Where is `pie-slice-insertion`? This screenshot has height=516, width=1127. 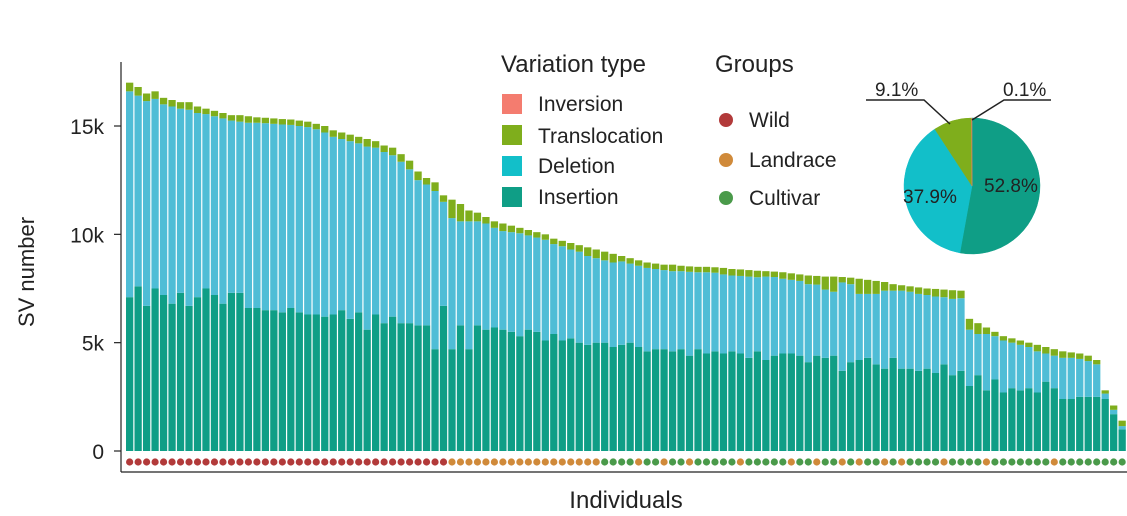 pie-slice-insertion is located at coordinates (1000, 186).